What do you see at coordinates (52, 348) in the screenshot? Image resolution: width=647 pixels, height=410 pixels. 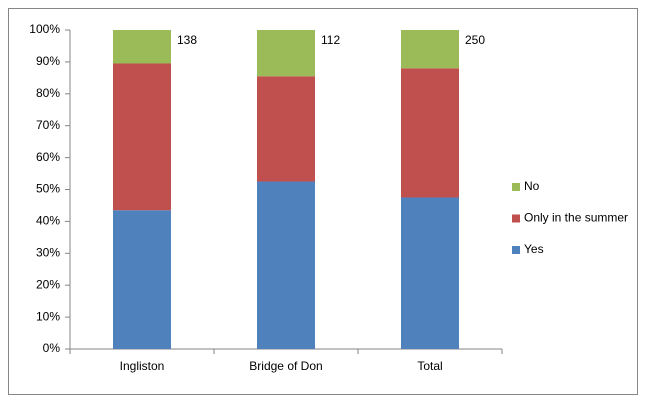 I see `y-tick-label: 0%` at bounding box center [52, 348].